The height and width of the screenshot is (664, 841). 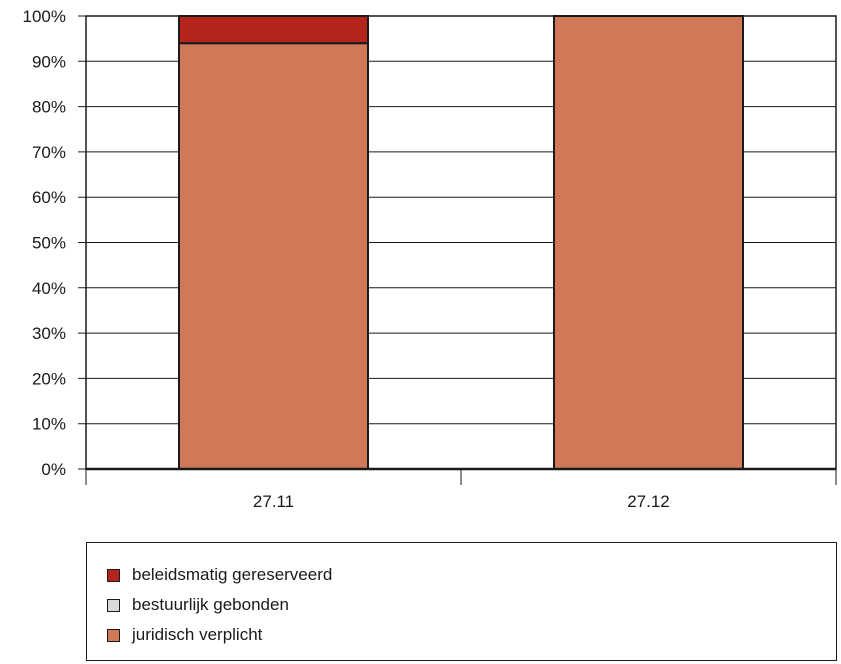 I want to click on legend-label-bestuurlijk-gebonden: bestuurlijk gebonden, so click(x=210, y=604).